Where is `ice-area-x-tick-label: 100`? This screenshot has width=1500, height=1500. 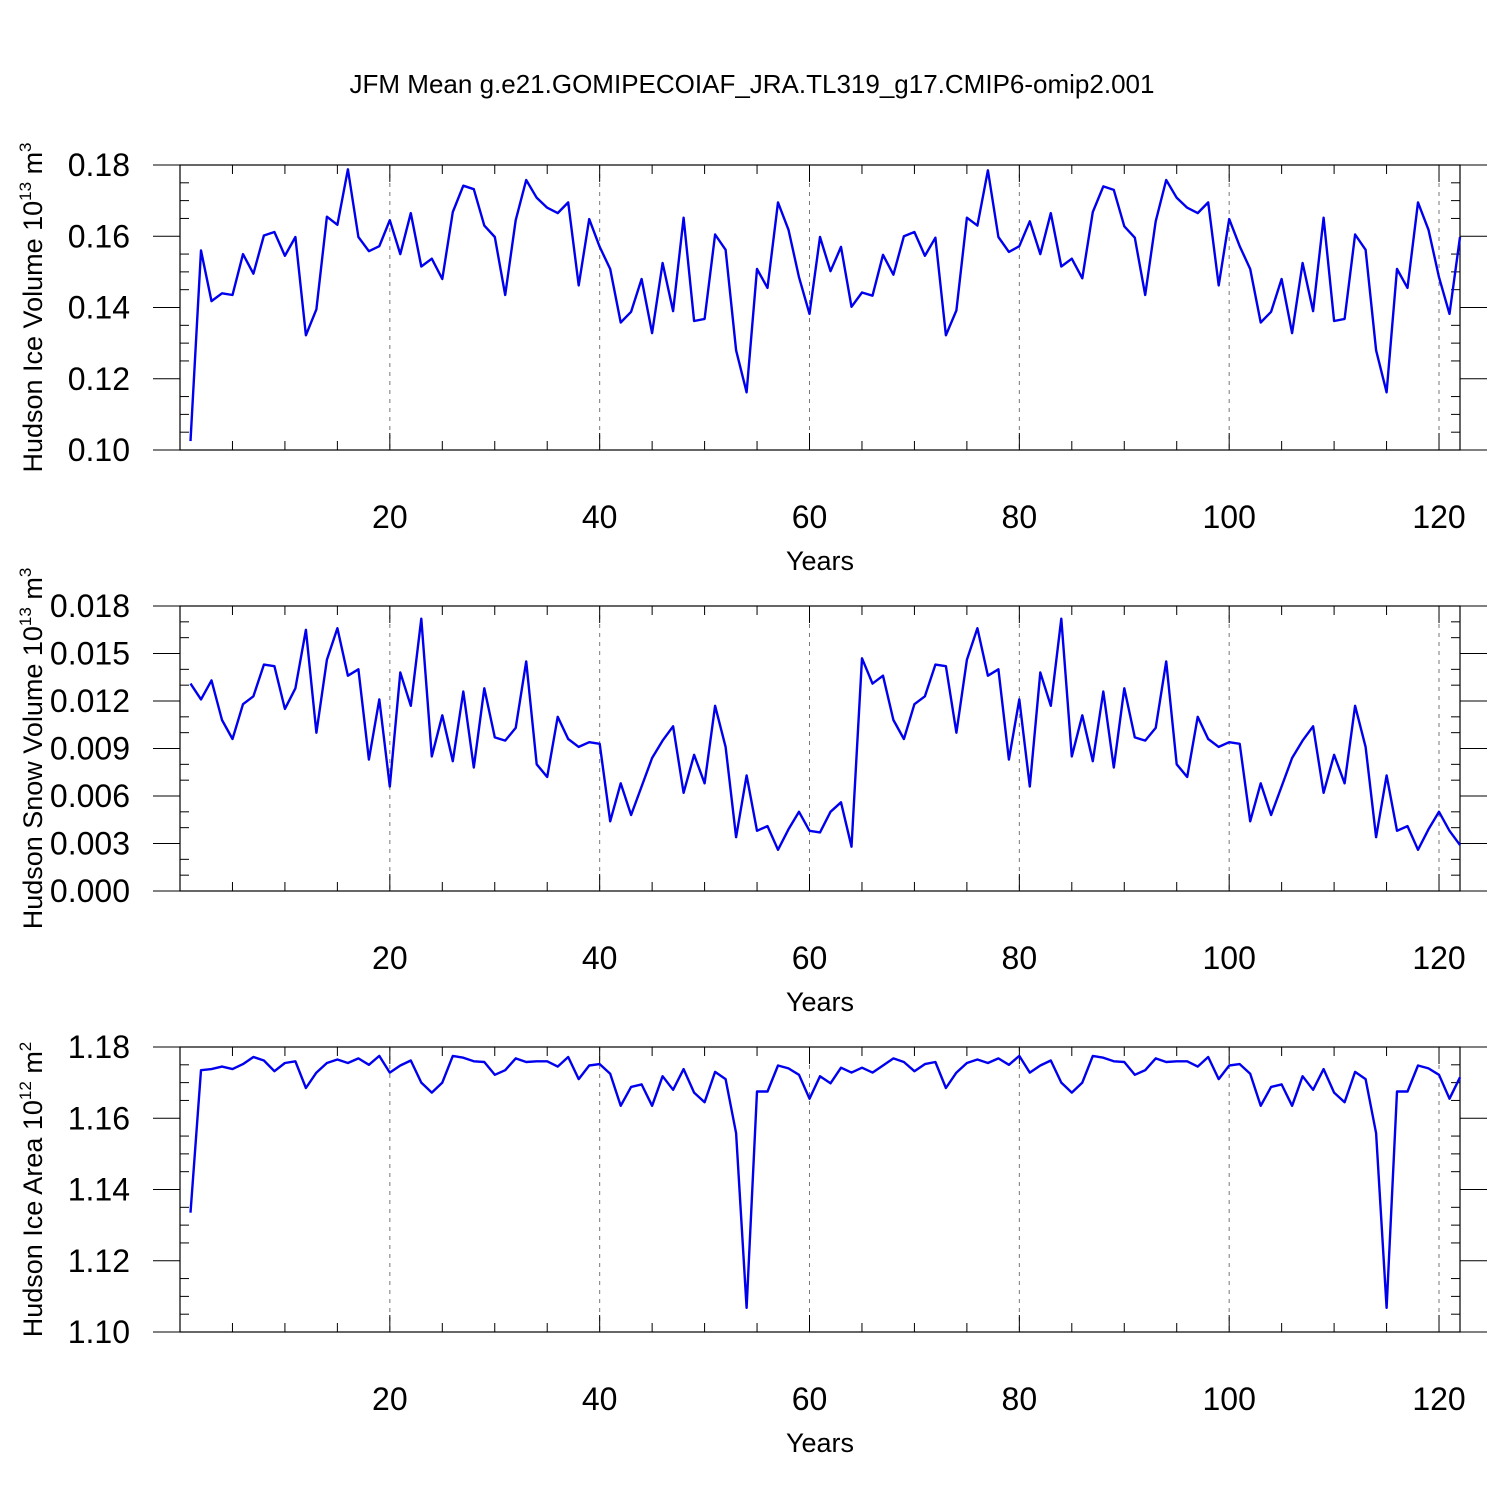 ice-area-x-tick-label: 100 is located at coordinates (1228, 1399).